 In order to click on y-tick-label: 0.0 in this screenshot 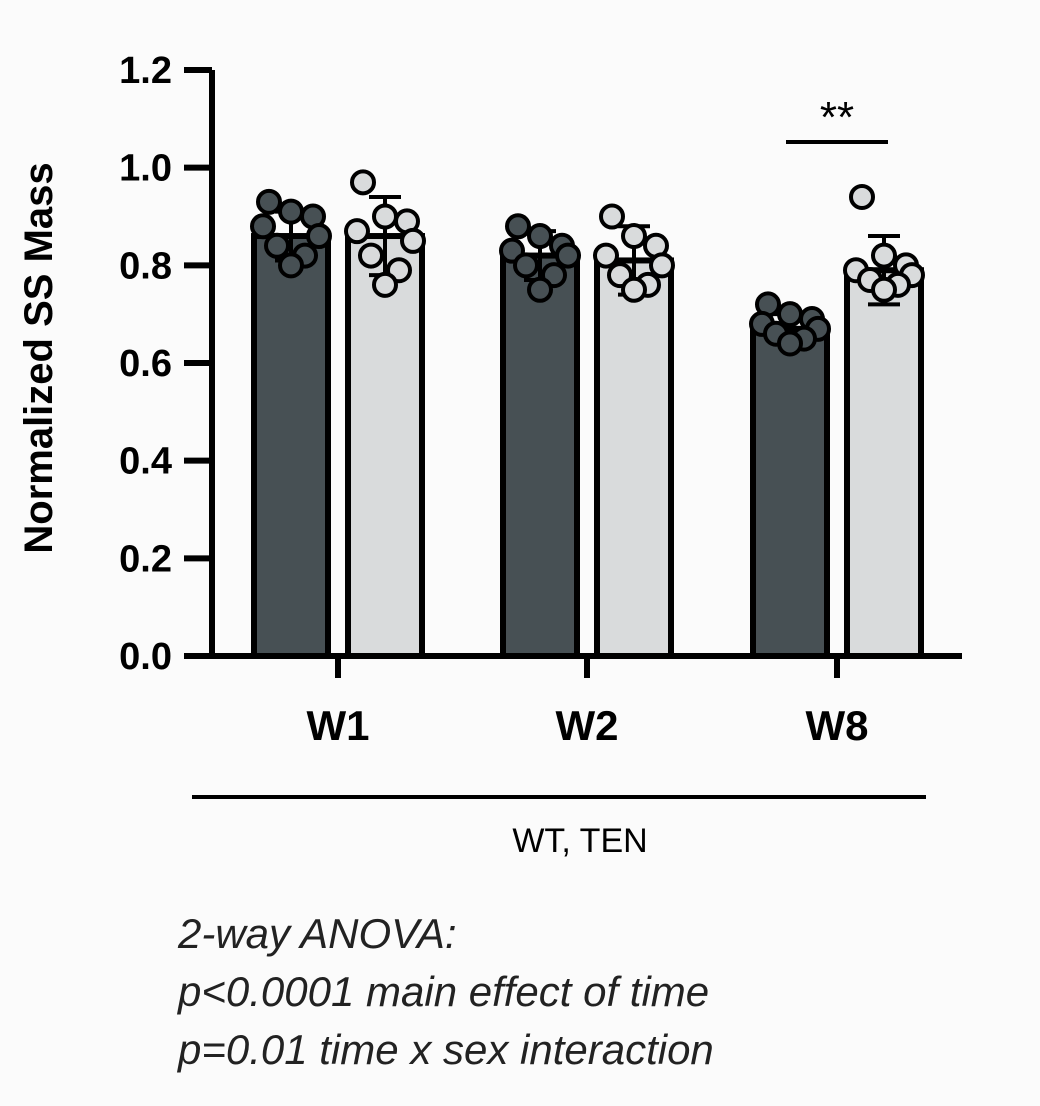, I will do `click(145, 657)`.